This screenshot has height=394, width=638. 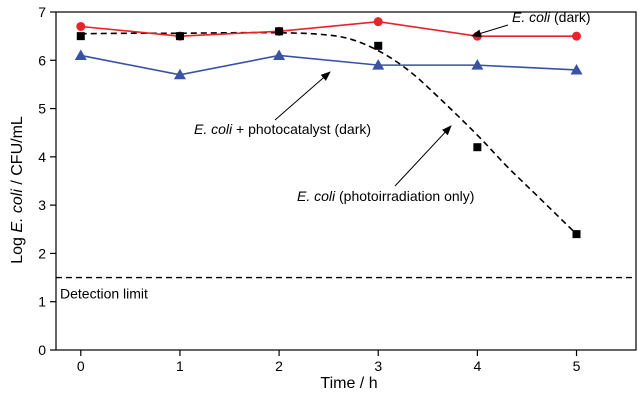 I want to click on detection-limit-label: Detection limit, so click(x=104, y=294).